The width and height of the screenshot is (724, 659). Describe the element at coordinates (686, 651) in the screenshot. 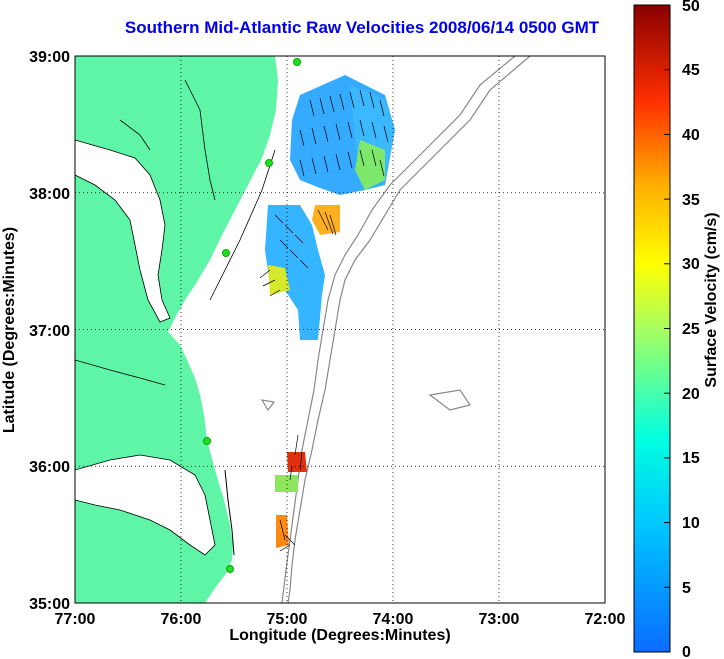

I see `colorbar-tick: 0` at that location.